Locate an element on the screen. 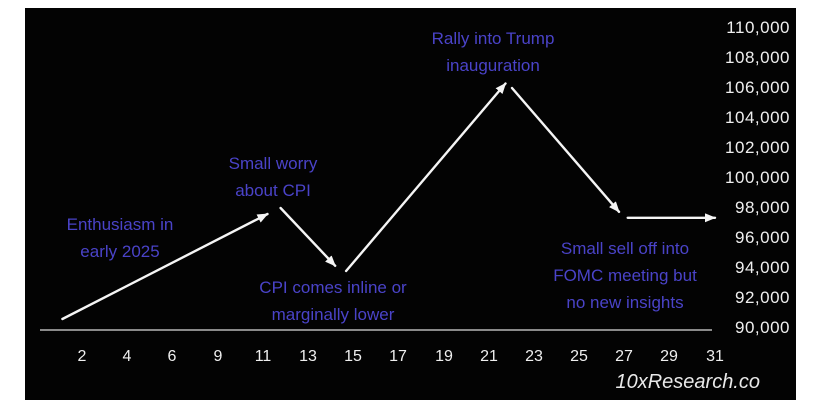 This screenshot has height=410, width=822. x-axis-tick: 15 is located at coordinates (353, 356).